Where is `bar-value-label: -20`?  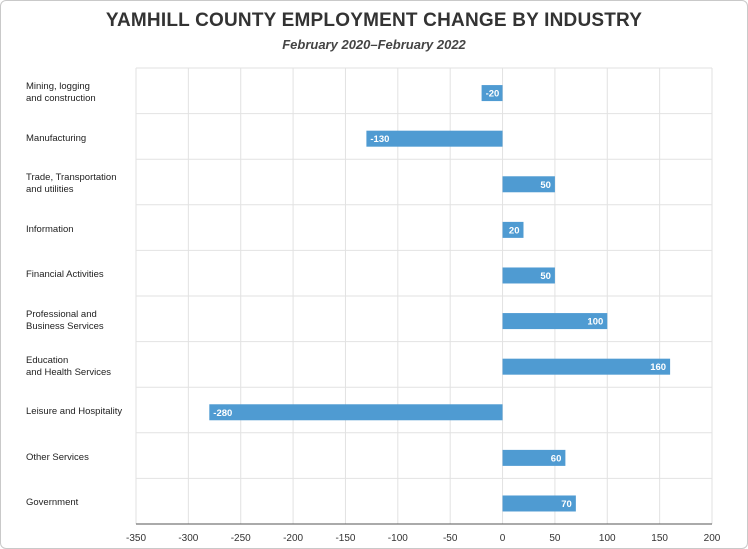
bar-value-label: -20 is located at coordinates (493, 94).